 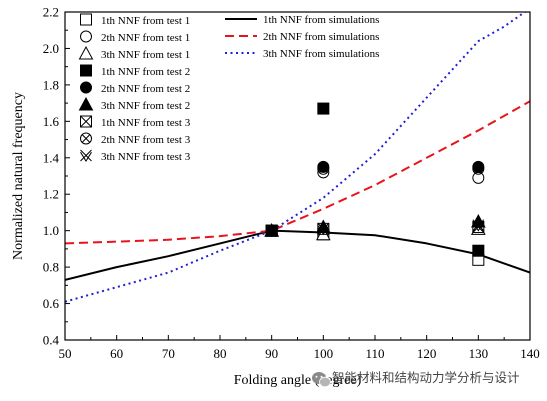 What do you see at coordinates (146, 140) in the screenshot?
I see `legend-label: 2th NNF from test 3` at bounding box center [146, 140].